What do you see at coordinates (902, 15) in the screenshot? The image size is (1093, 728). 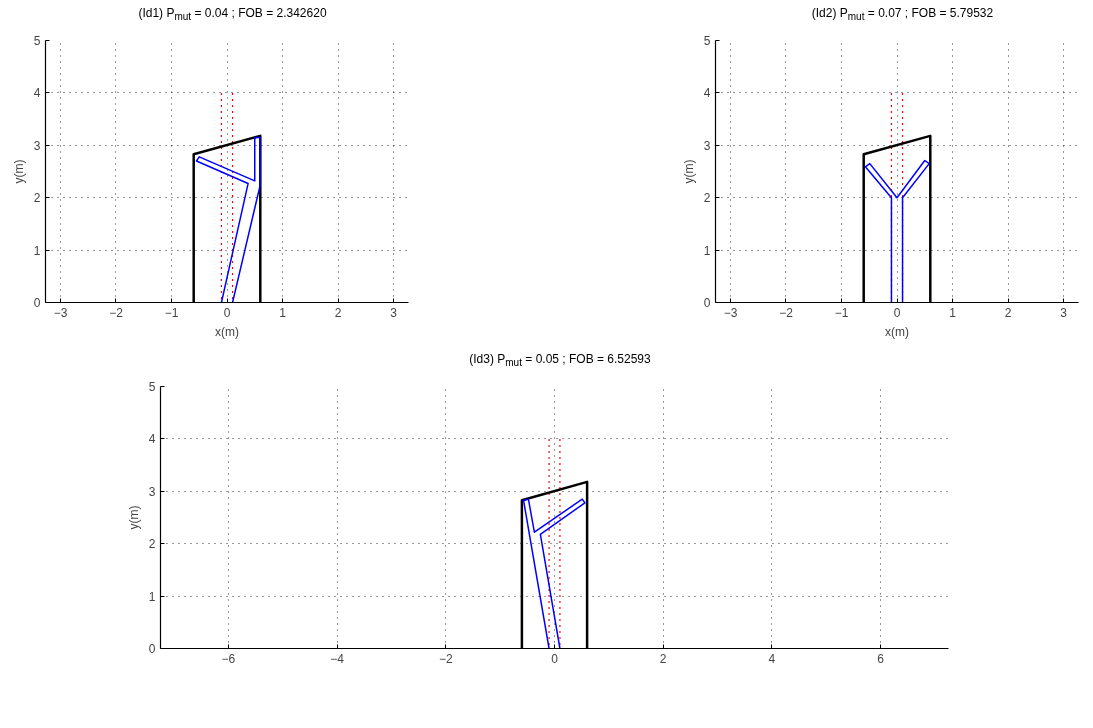 I see `chart-title: (Id2) P$_{mut}$ = 0.07 ; FOB = 5.79532` at bounding box center [902, 15].